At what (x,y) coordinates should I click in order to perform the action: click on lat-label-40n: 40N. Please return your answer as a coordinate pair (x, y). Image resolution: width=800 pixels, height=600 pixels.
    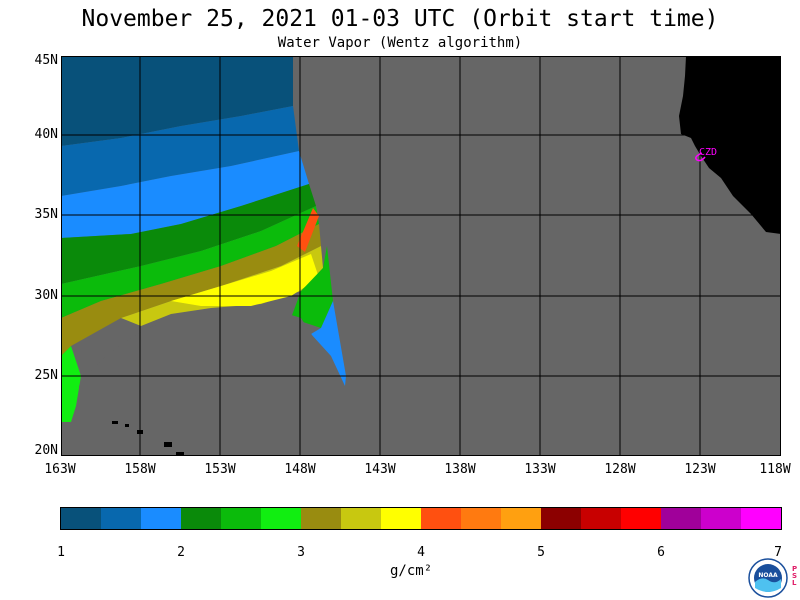
    Looking at the image, I should click on (46, 134).